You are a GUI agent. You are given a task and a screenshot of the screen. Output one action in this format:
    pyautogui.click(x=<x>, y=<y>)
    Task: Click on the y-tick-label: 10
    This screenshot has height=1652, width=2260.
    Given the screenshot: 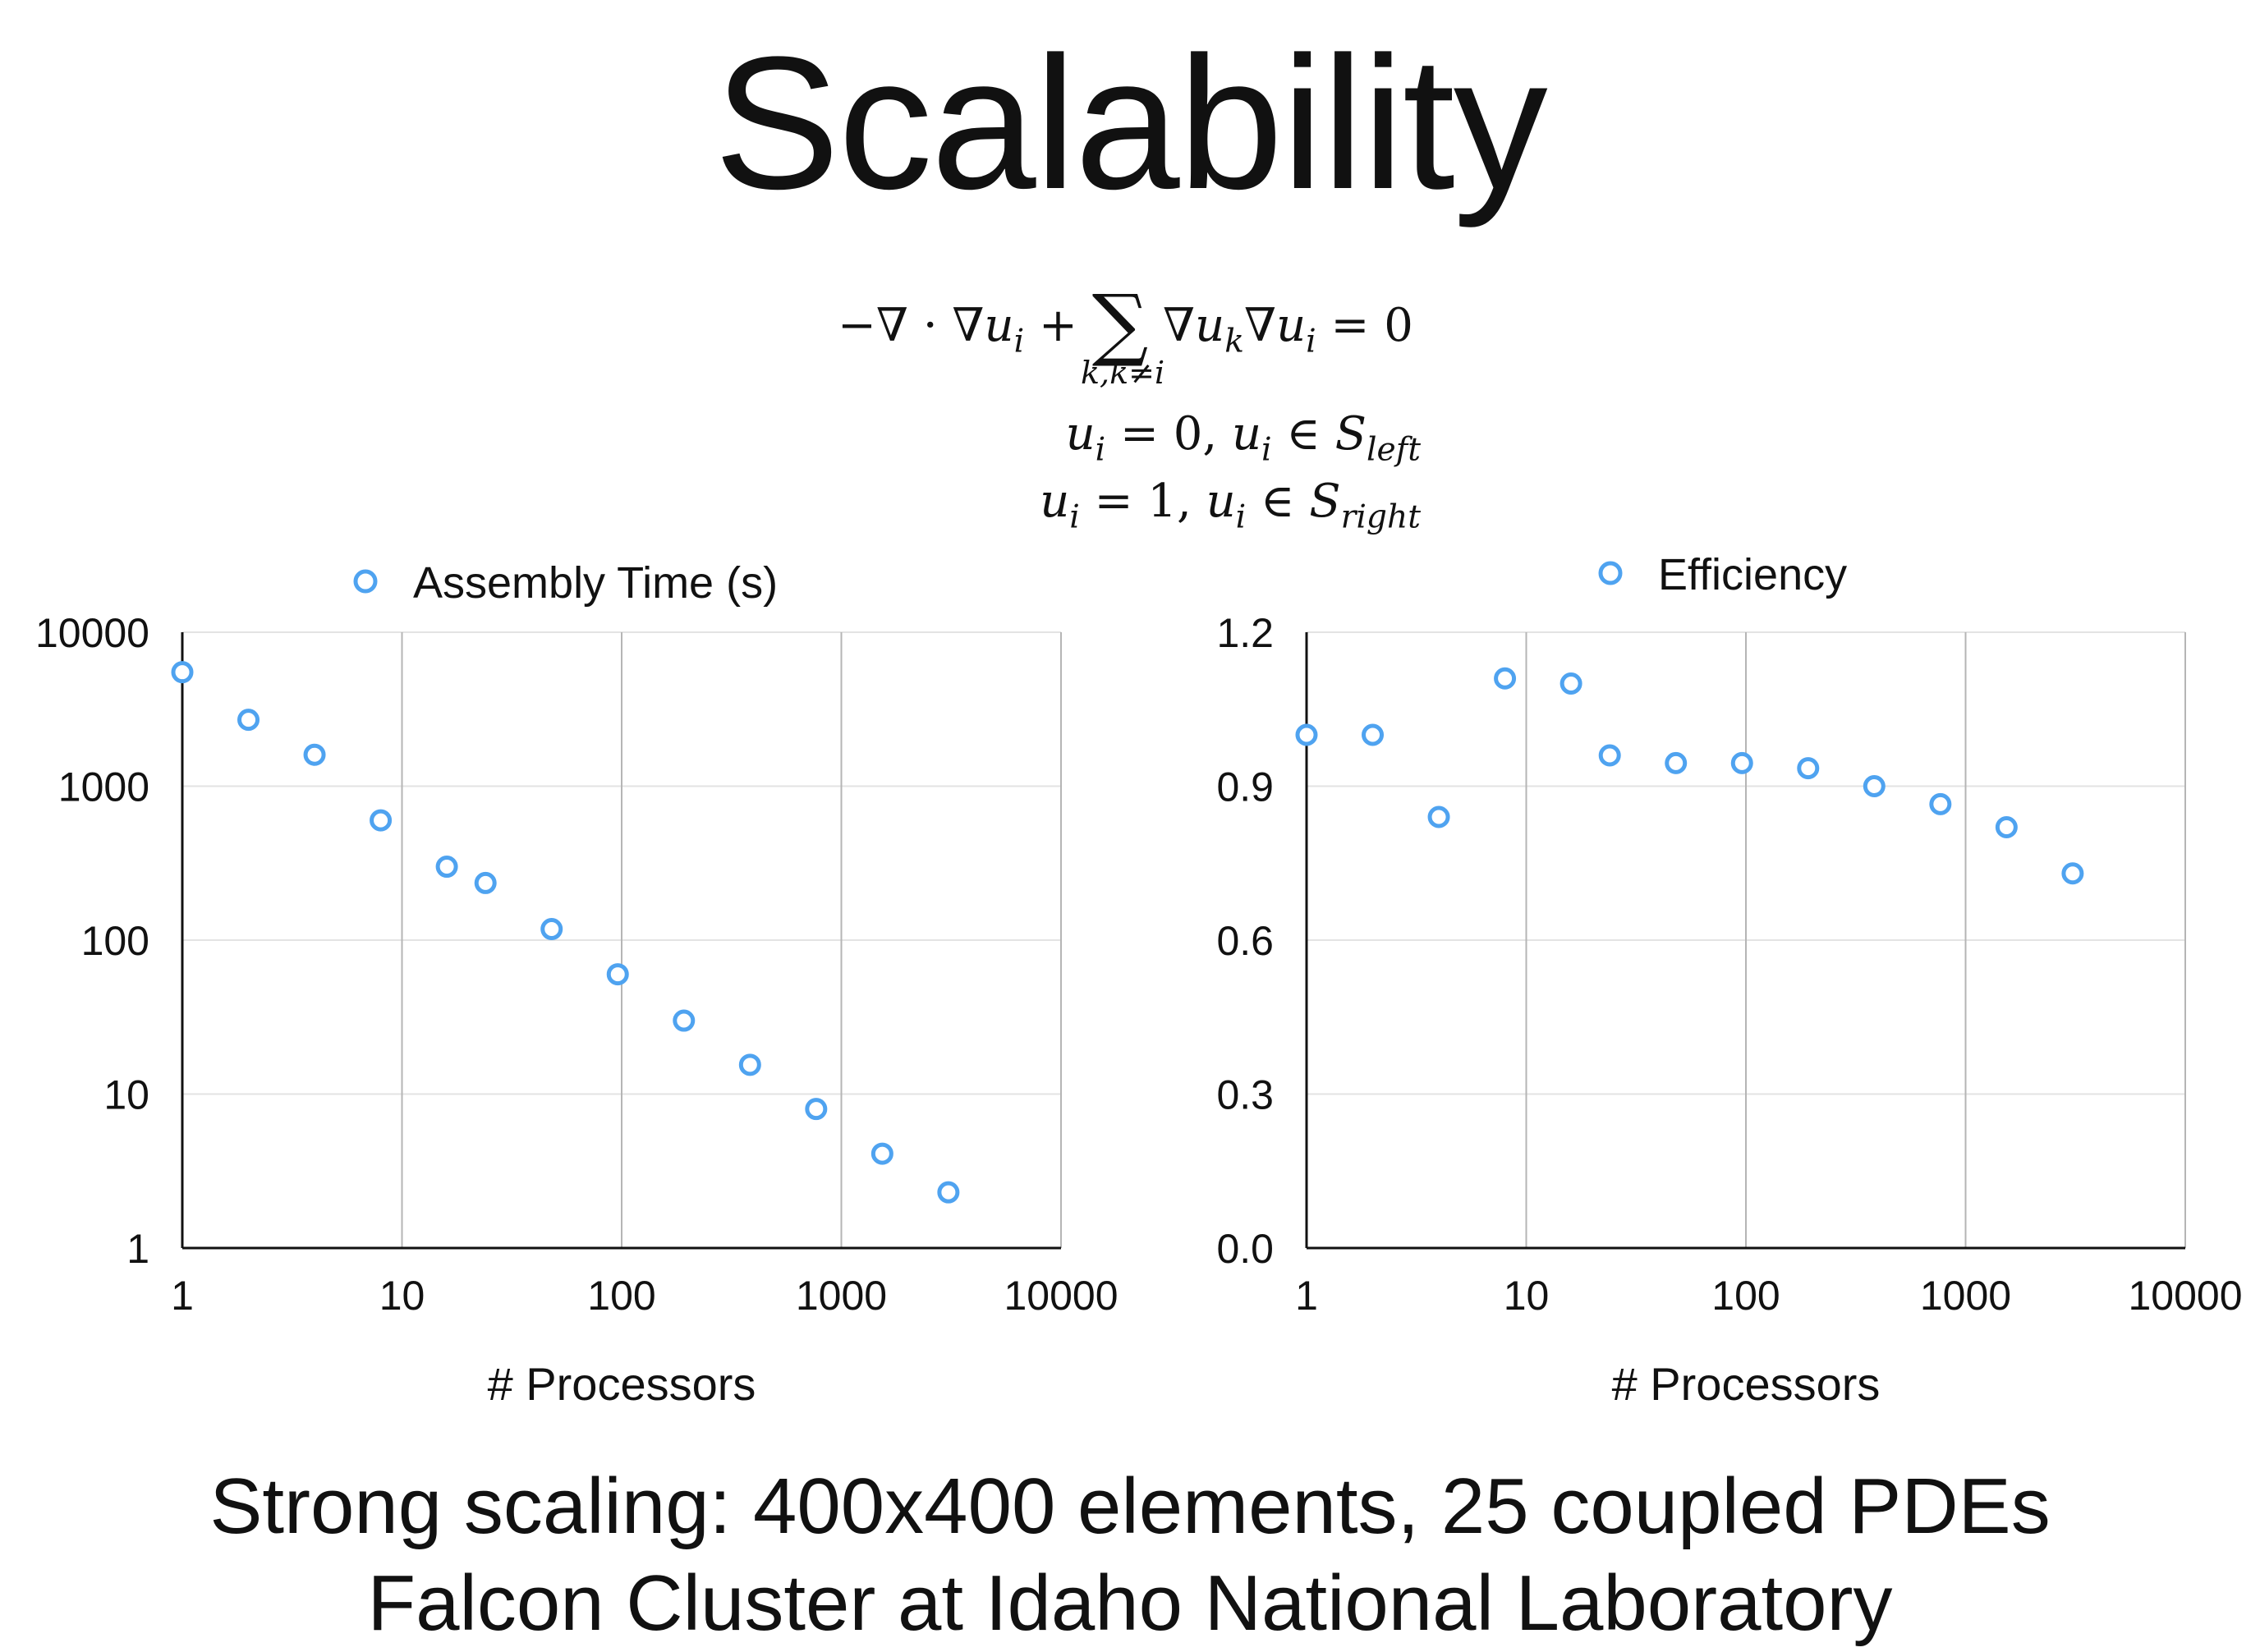 What is the action you would take?
    pyautogui.click(x=126, y=1095)
    